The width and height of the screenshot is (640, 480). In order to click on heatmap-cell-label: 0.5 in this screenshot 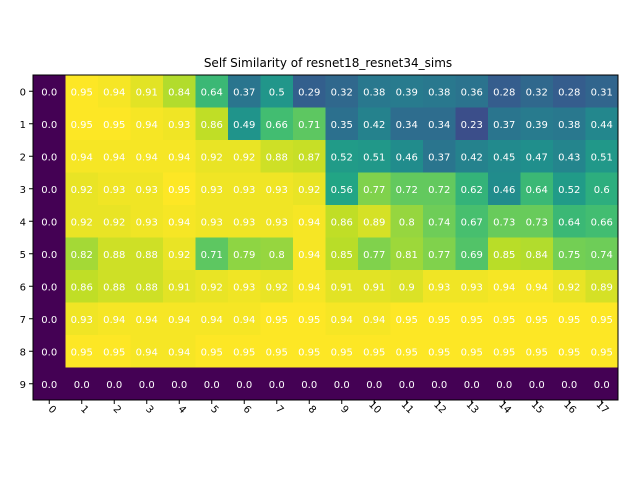, I will do `click(277, 92)`.